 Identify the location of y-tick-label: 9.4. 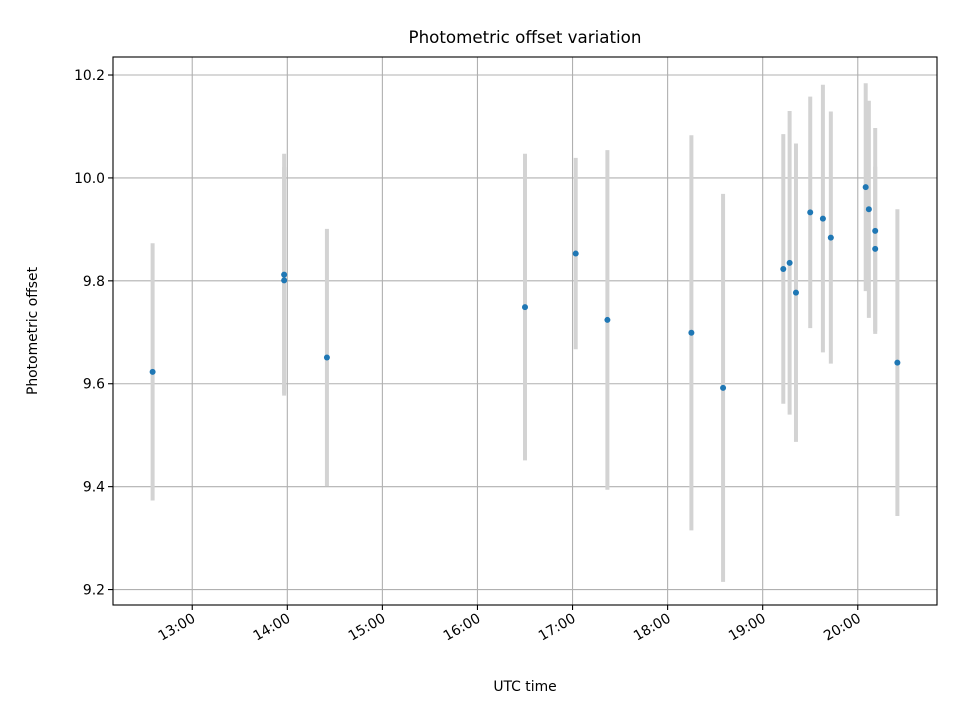
(94, 488).